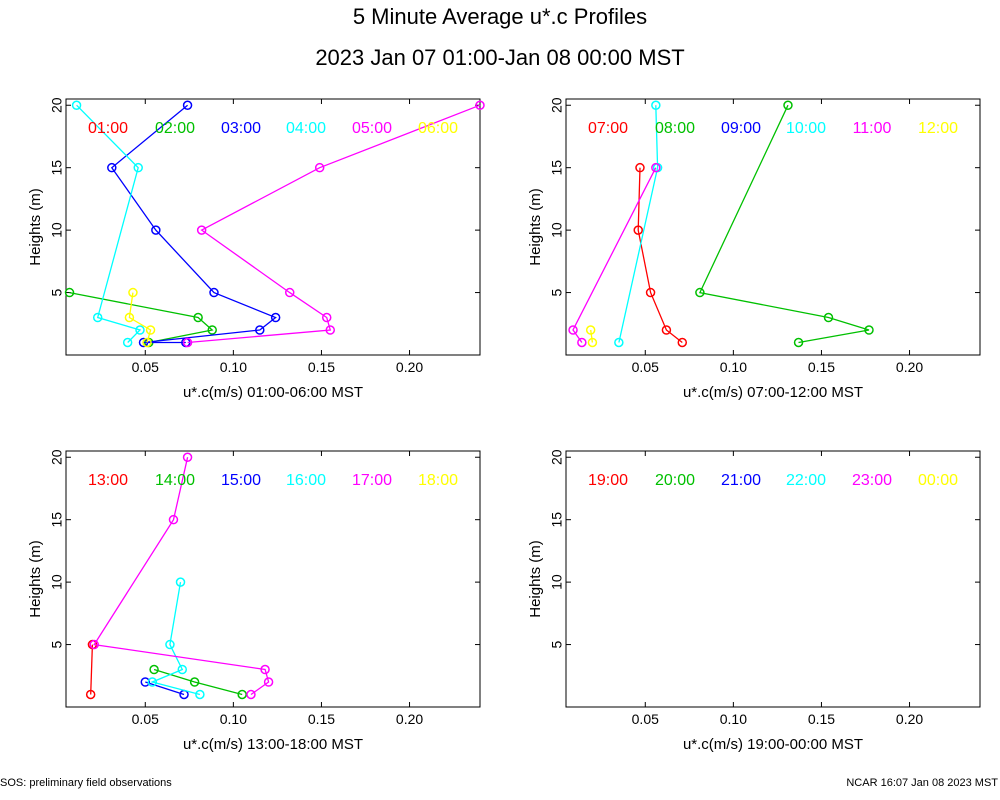 This screenshot has width=1000, height=800. I want to click on legend-label: 03:00, so click(241, 128).